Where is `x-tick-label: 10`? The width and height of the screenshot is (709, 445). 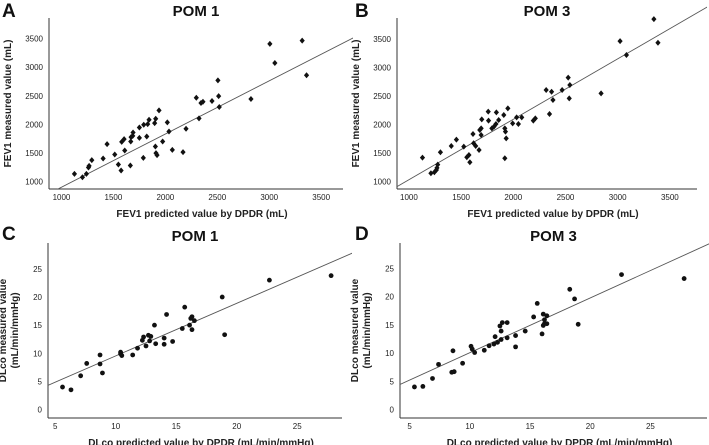
x-tick-label: 10 is located at coordinates (469, 426).